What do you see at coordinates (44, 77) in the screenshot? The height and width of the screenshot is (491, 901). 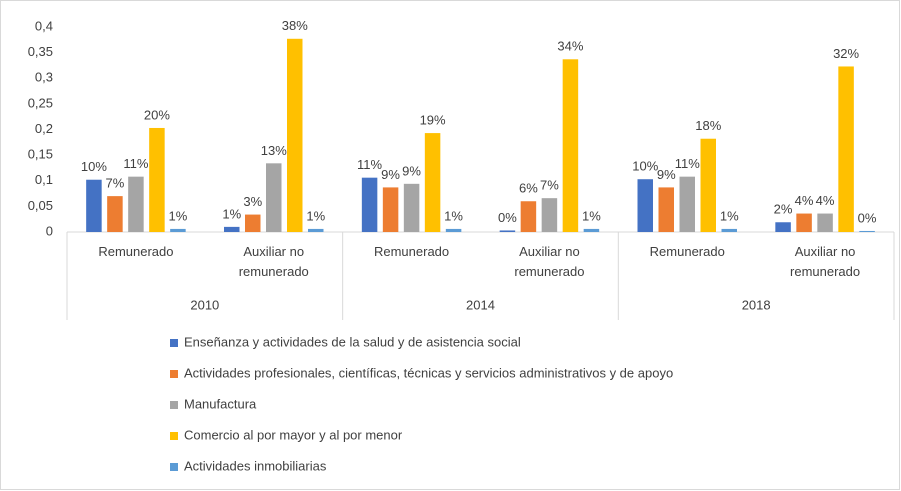 I see `y-tick-label: 0,3` at bounding box center [44, 77].